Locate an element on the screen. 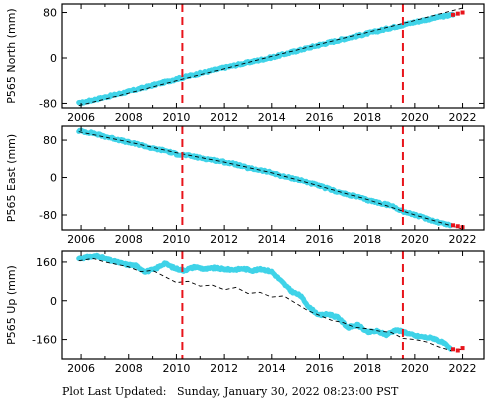  footer-label: Plot Last Updated: is located at coordinates (114, 391).